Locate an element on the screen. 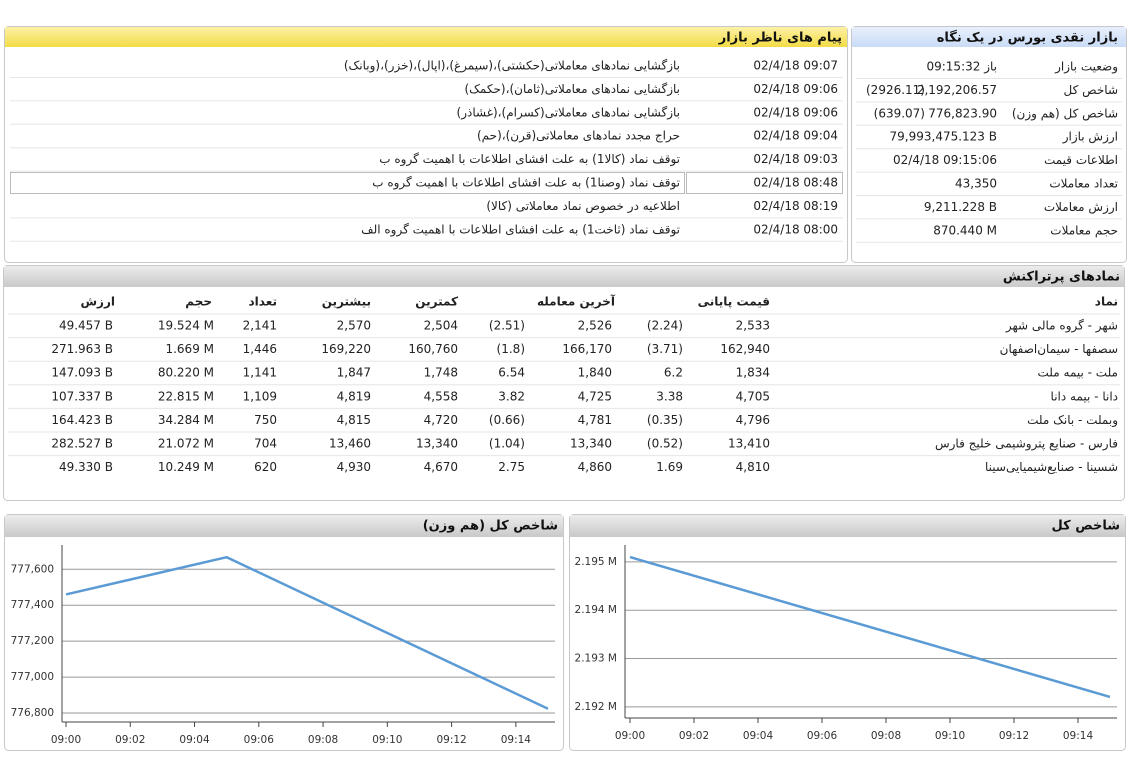 This screenshot has width=1129, height=773. column-header: آخرین معامله is located at coordinates (576, 301).